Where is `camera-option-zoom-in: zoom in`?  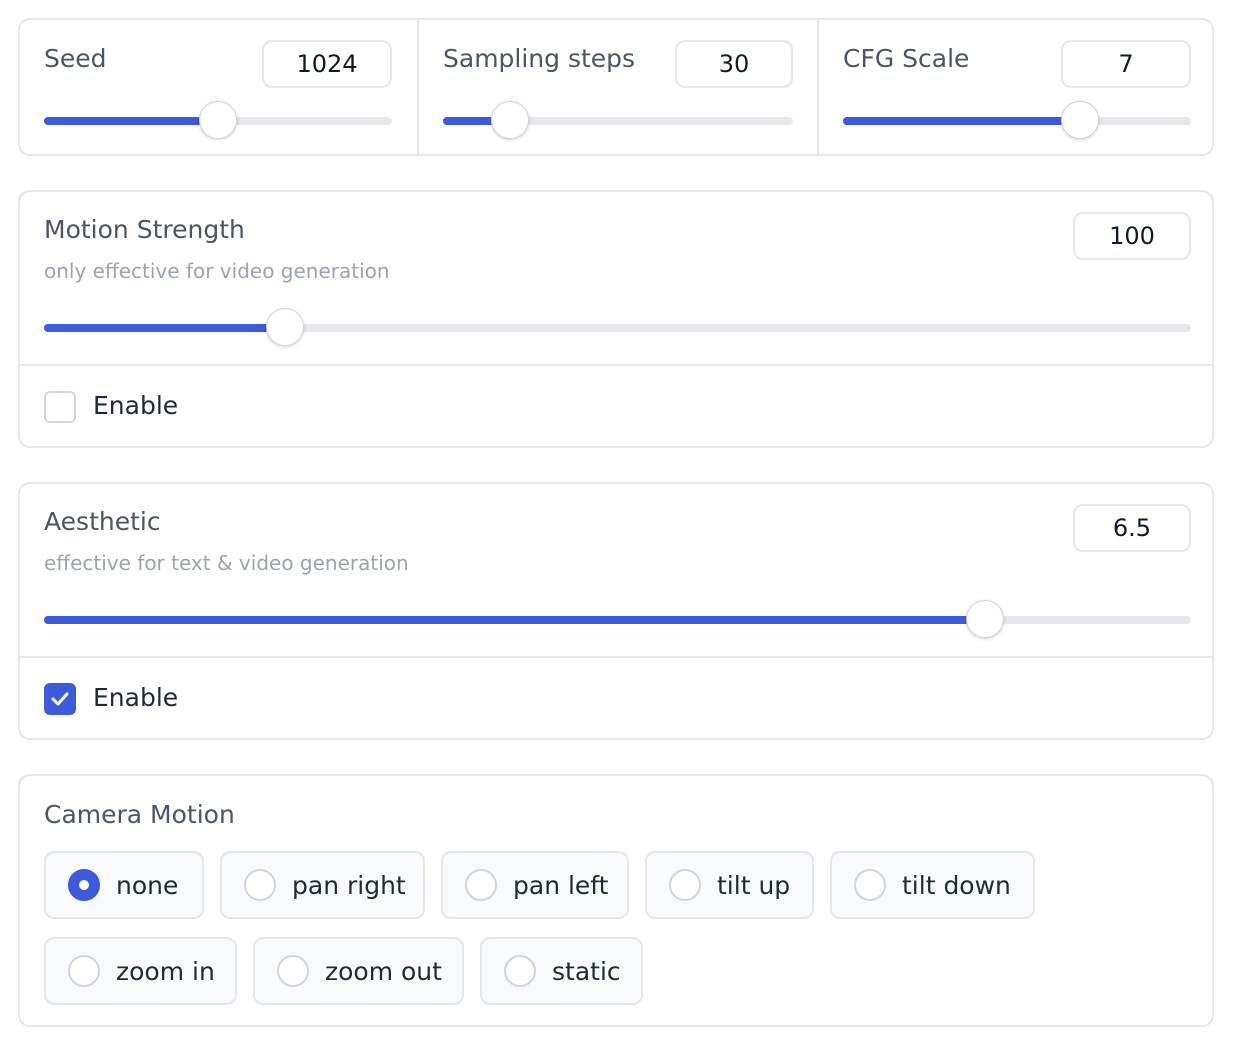 camera-option-zoom-in: zoom in is located at coordinates (140, 971).